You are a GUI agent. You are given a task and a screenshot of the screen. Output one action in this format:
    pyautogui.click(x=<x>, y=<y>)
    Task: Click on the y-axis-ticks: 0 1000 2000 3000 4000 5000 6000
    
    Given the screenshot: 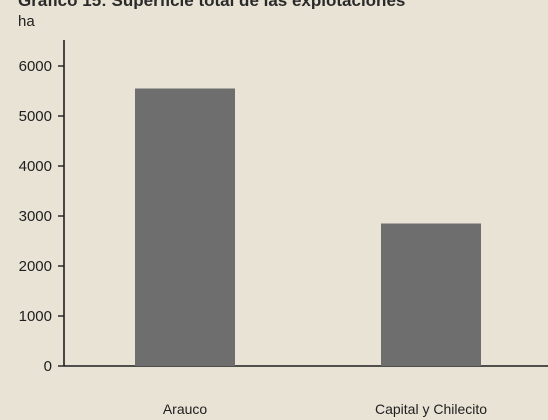 What is the action you would take?
    pyautogui.click(x=41, y=216)
    